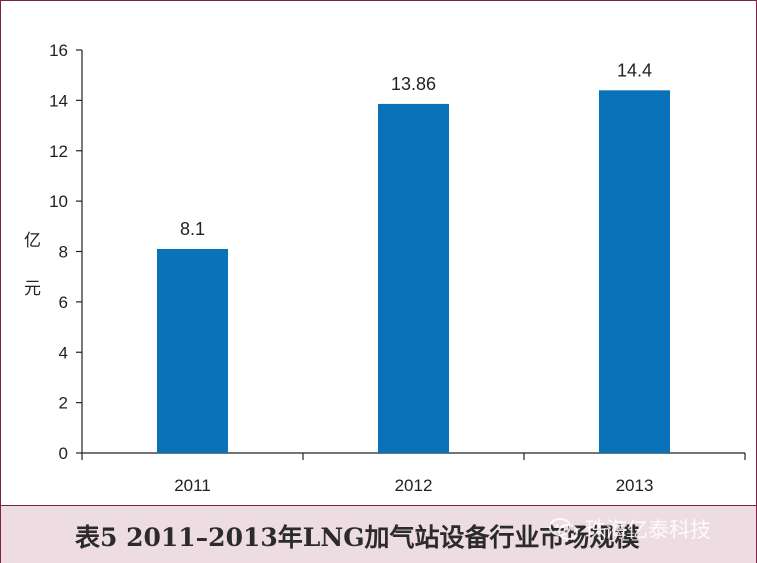 The width and height of the screenshot is (757, 563). What do you see at coordinates (192, 229) in the screenshot?
I see `data-label-2011: 8.1` at bounding box center [192, 229].